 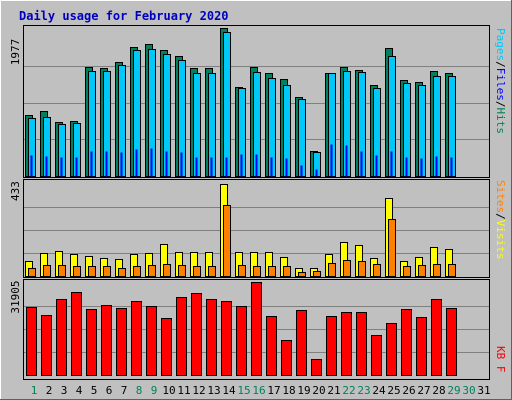 What do you see at coordinates (273, 390) in the screenshot?
I see `x-tick-label: 17` at bounding box center [273, 390].